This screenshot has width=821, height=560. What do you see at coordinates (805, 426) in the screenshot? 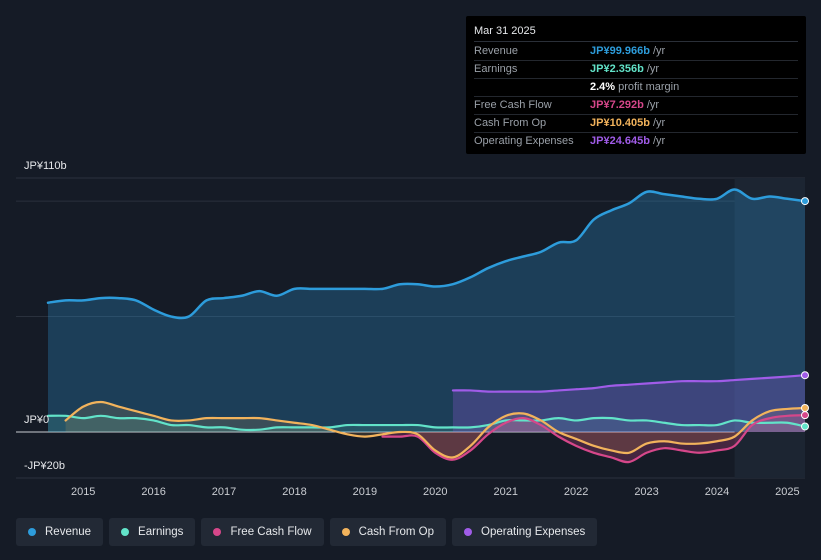
I see `earnings-end-marker` at bounding box center [805, 426].